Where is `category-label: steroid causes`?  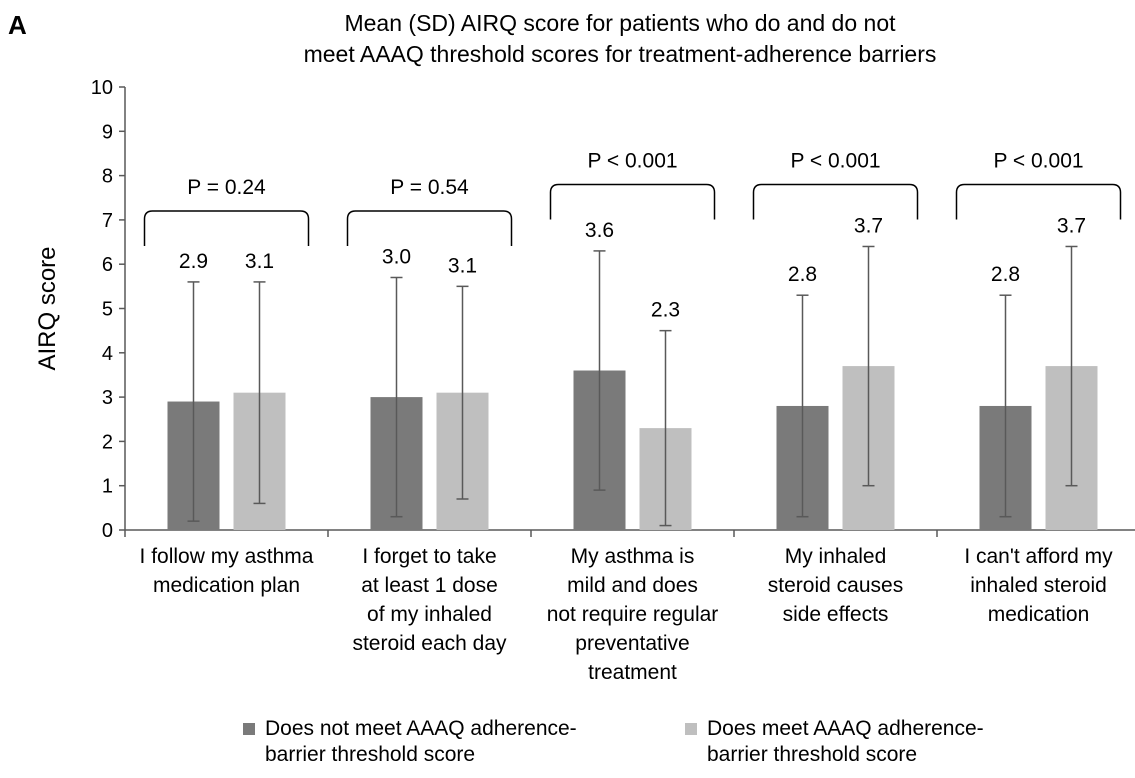 category-label: steroid causes is located at coordinates (835, 585).